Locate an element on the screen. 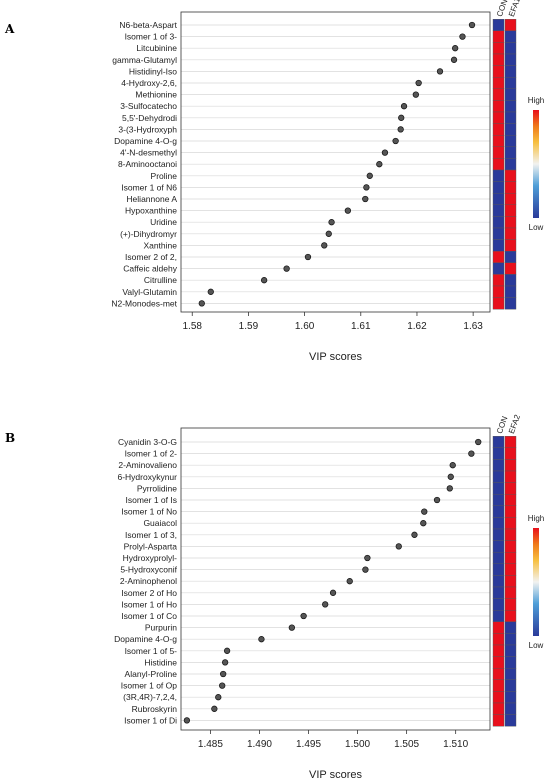 The width and height of the screenshot is (550, 783). category-label: Isomer 1 of Op is located at coordinates (149, 686).